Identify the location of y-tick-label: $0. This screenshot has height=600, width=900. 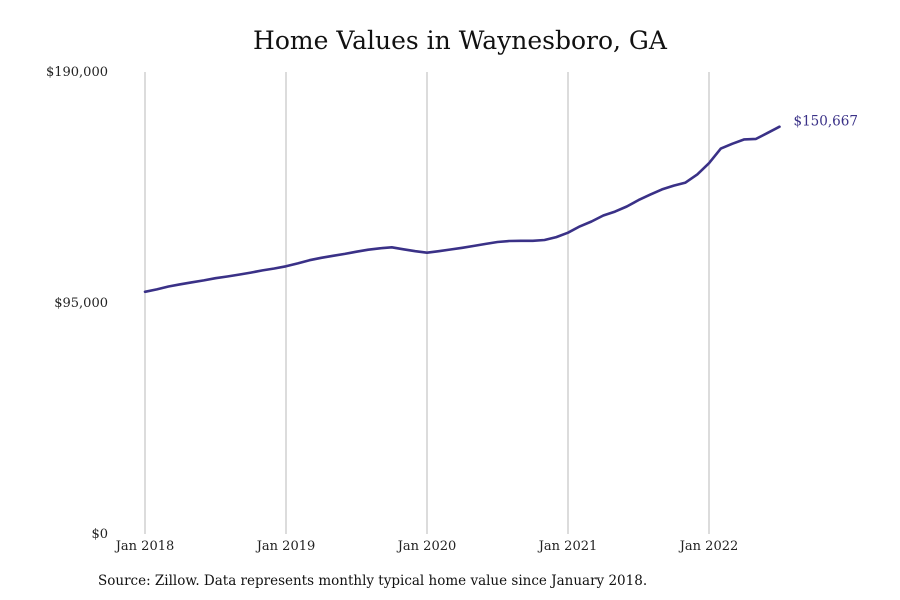
(99, 534).